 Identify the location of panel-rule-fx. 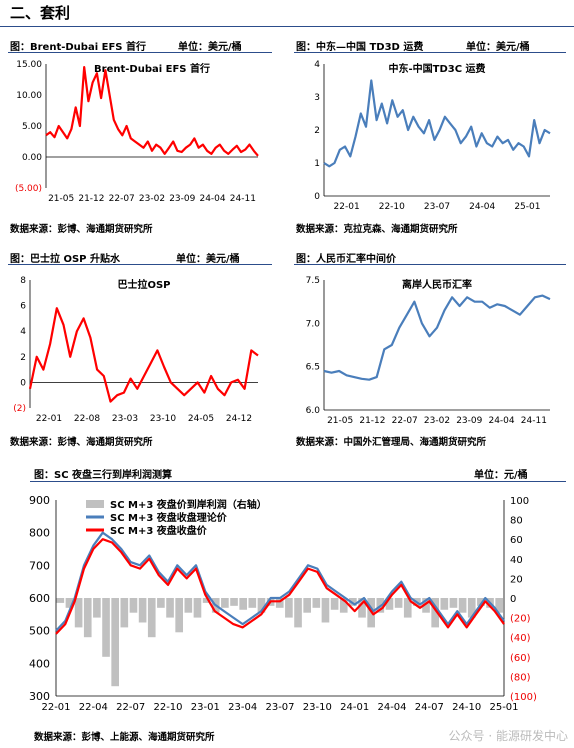
(430, 264).